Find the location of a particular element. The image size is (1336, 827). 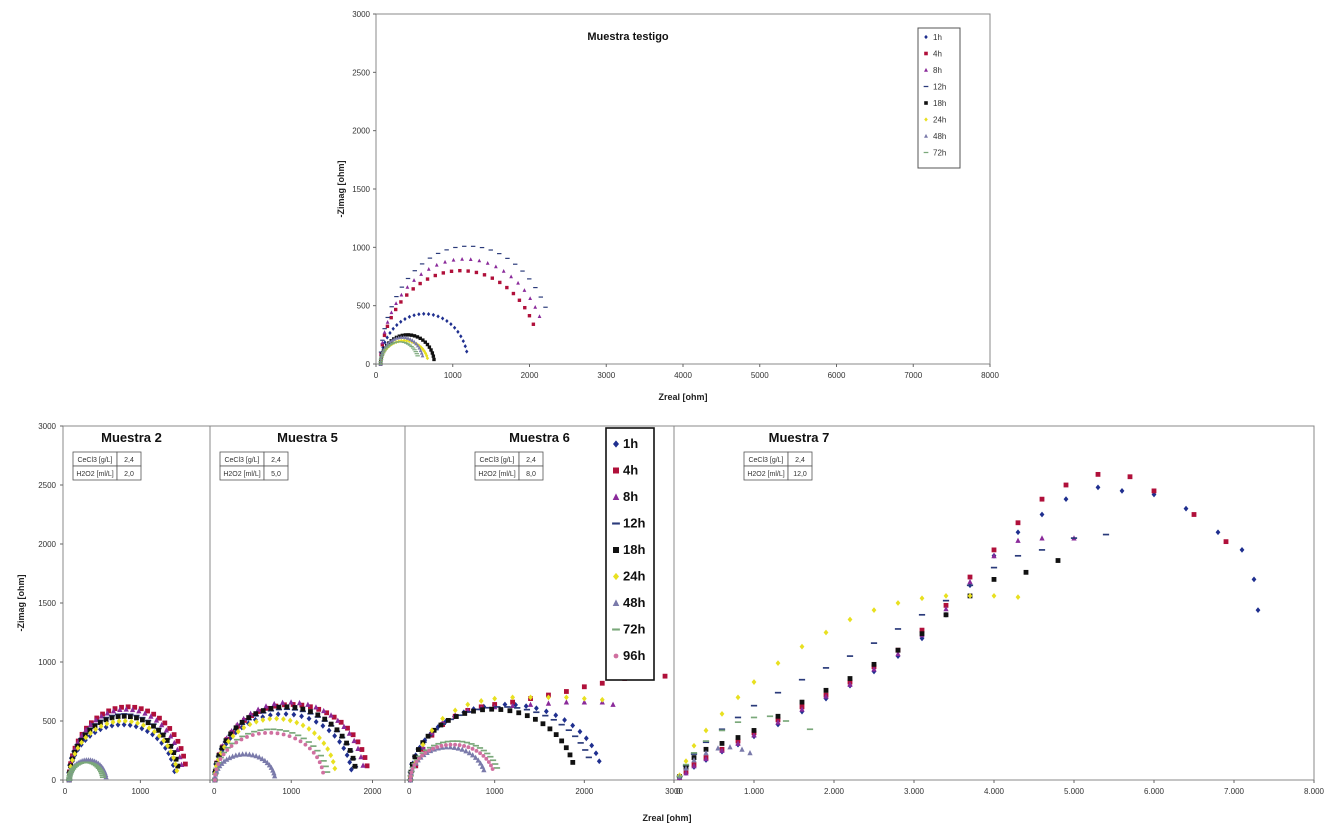

table-value: 5,0 is located at coordinates (276, 474).